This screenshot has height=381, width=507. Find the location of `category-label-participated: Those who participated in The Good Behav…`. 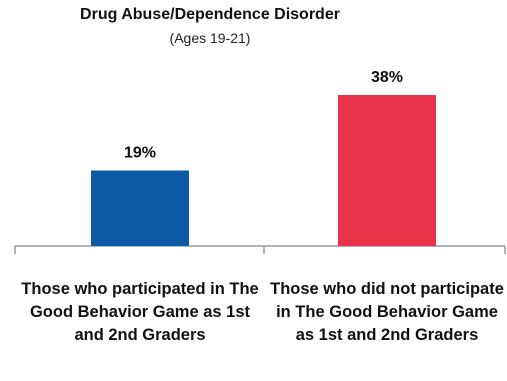

category-label-participated: Those who participated in The Good Behav… is located at coordinates (140, 312).